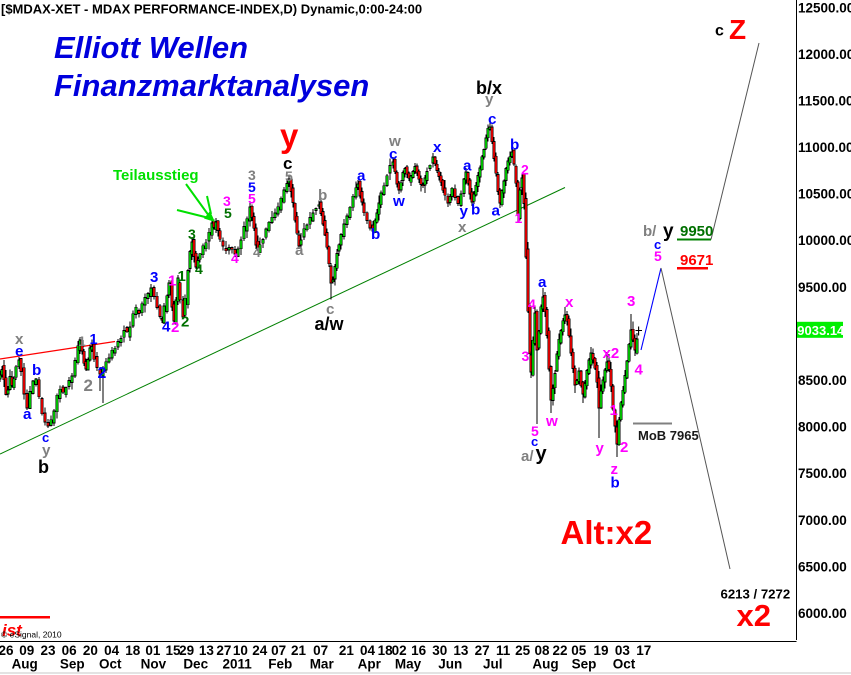  Describe the element at coordinates (821, 330) in the screenshot. I see `svg-text: 9033.14` at that location.